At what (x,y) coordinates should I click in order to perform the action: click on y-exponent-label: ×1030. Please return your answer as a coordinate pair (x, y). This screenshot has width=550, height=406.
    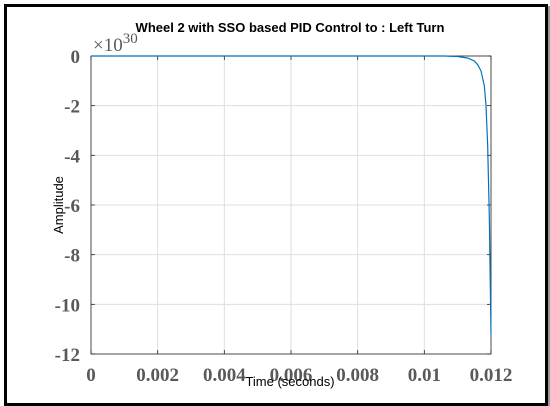
    Looking at the image, I should click on (115, 43).